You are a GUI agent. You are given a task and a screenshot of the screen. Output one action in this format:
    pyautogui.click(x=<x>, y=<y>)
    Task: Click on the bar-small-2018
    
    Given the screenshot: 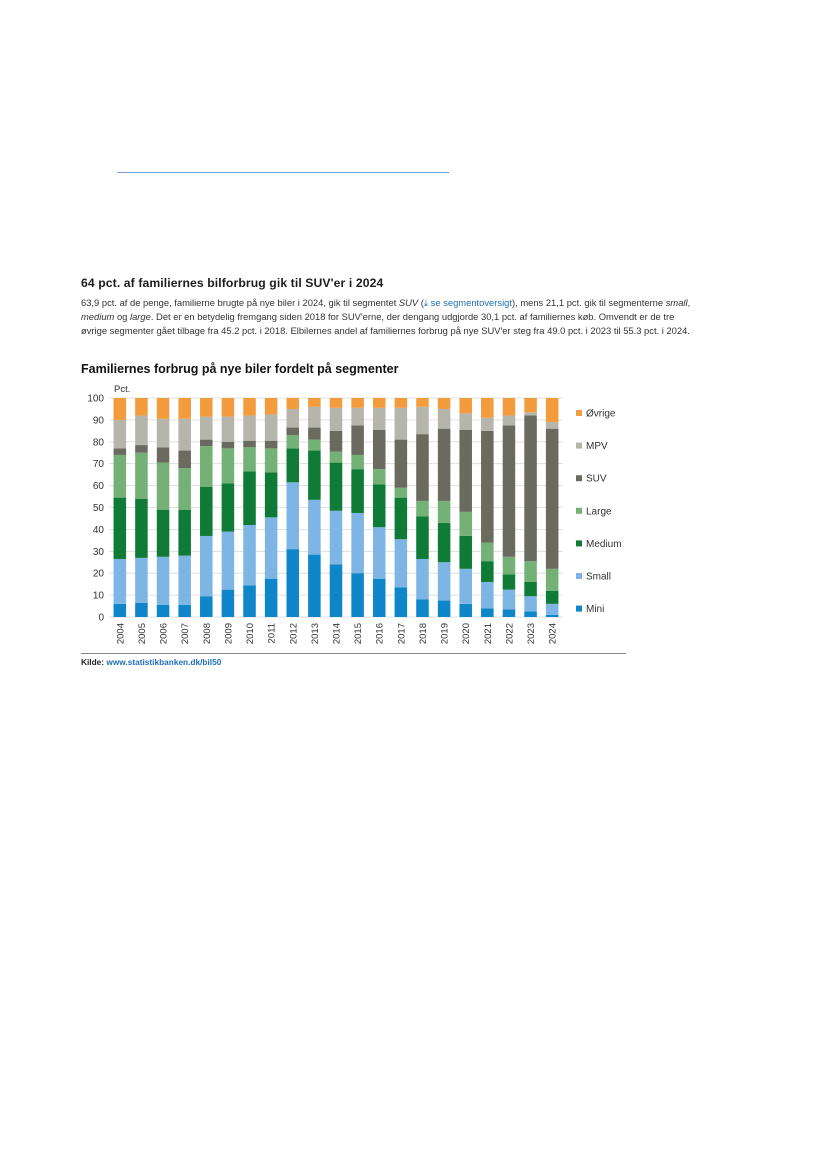 What is the action you would take?
    pyautogui.click(x=422, y=579)
    